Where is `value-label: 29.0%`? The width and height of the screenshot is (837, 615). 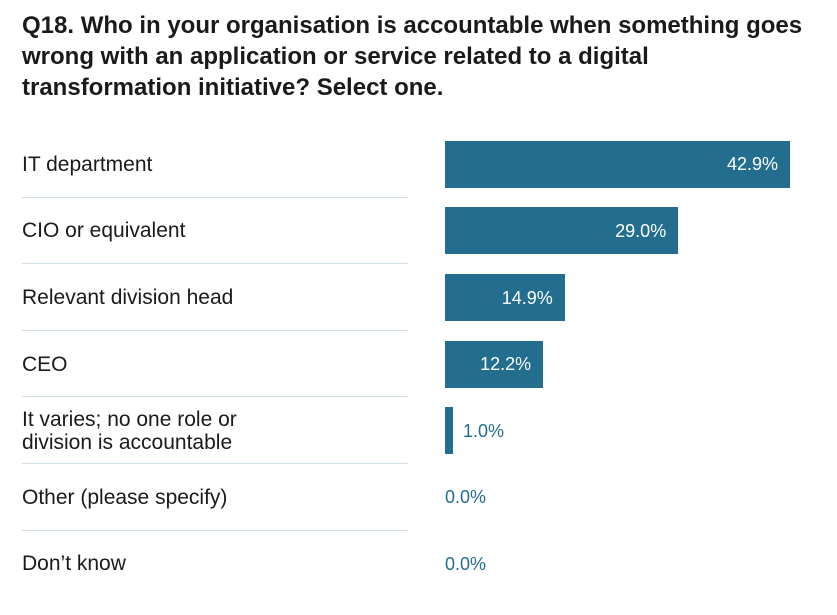 value-label: 29.0% is located at coordinates (641, 230).